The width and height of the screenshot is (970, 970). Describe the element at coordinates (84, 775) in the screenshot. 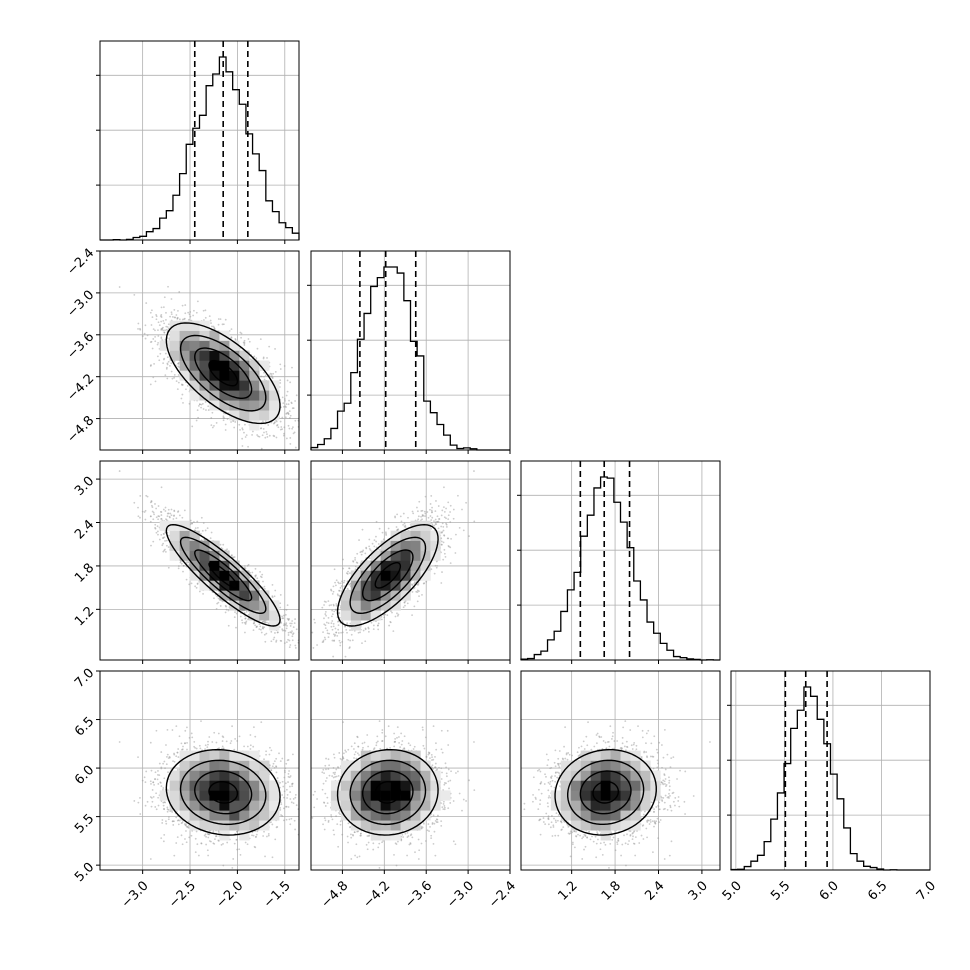

I see `y-tick-label: 6.0` at that location.